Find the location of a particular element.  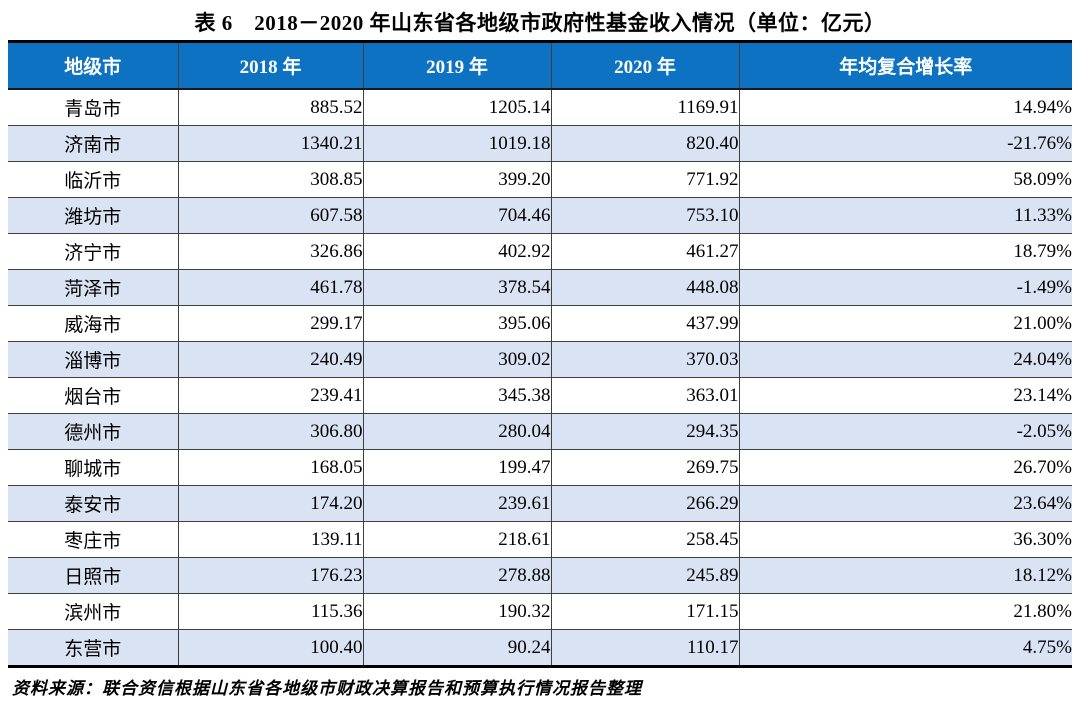

value-2020-cell: 461.27 is located at coordinates (645, 251).